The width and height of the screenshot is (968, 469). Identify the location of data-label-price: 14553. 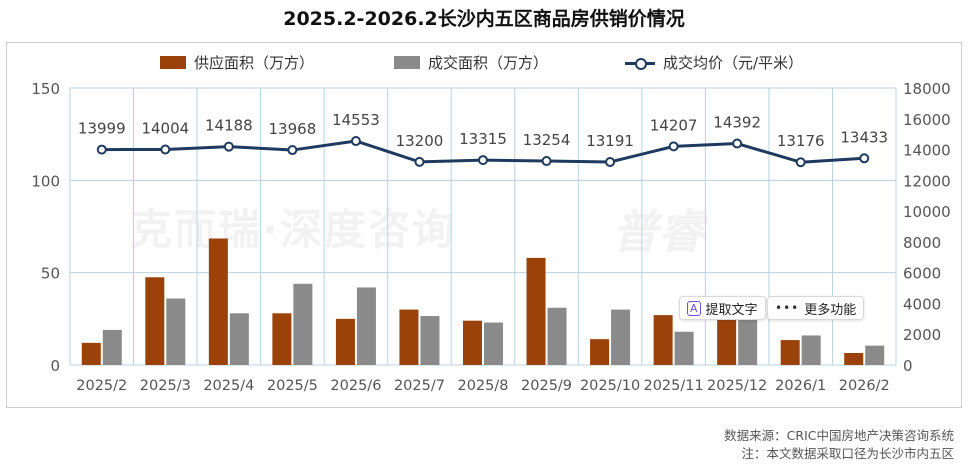
(356, 120).